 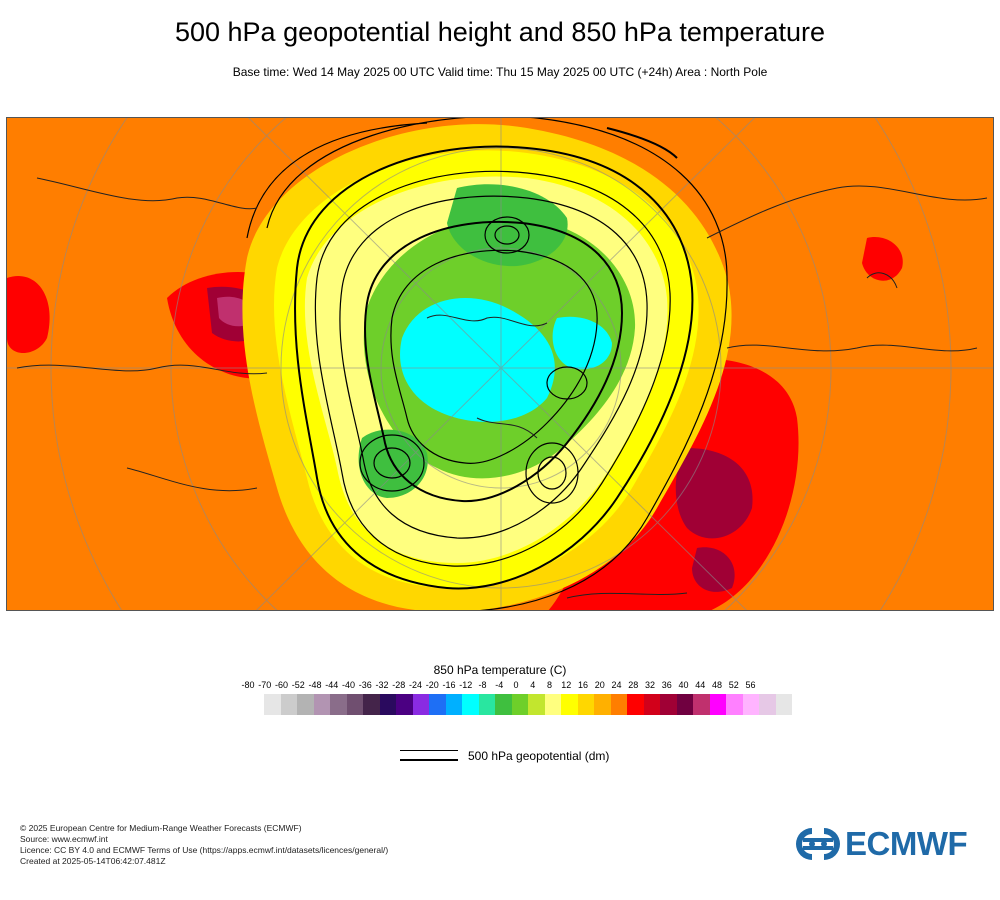 What do you see at coordinates (265, 685) in the screenshot?
I see `legend-tick-label: -70` at bounding box center [265, 685].